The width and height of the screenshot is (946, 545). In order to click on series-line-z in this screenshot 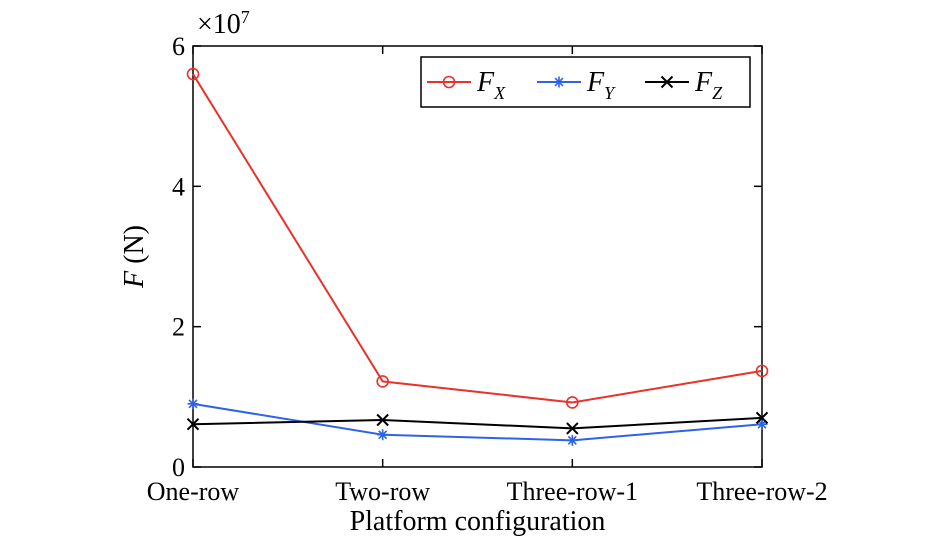, I will do `click(477, 423)`.